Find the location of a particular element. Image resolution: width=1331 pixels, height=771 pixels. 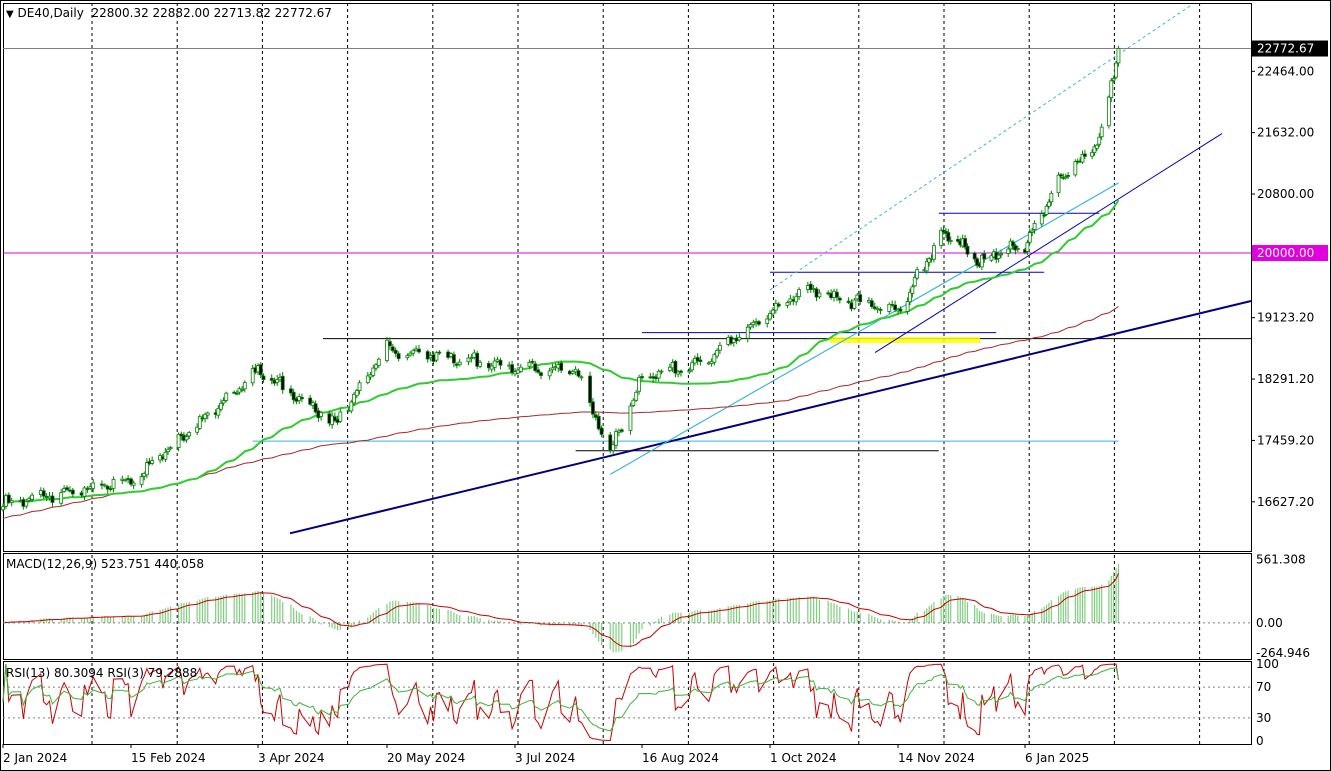

rsi-label: RSI(13) 80.3094 RSI(3) 79.2888 is located at coordinates (102, 673).